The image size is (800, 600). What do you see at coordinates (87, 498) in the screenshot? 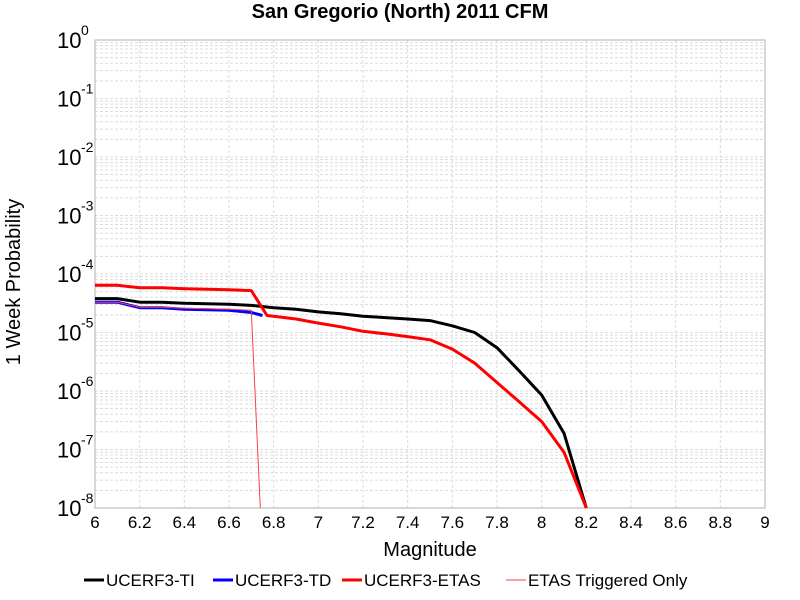
I see `y-tick-exponent: -8` at bounding box center [87, 498].